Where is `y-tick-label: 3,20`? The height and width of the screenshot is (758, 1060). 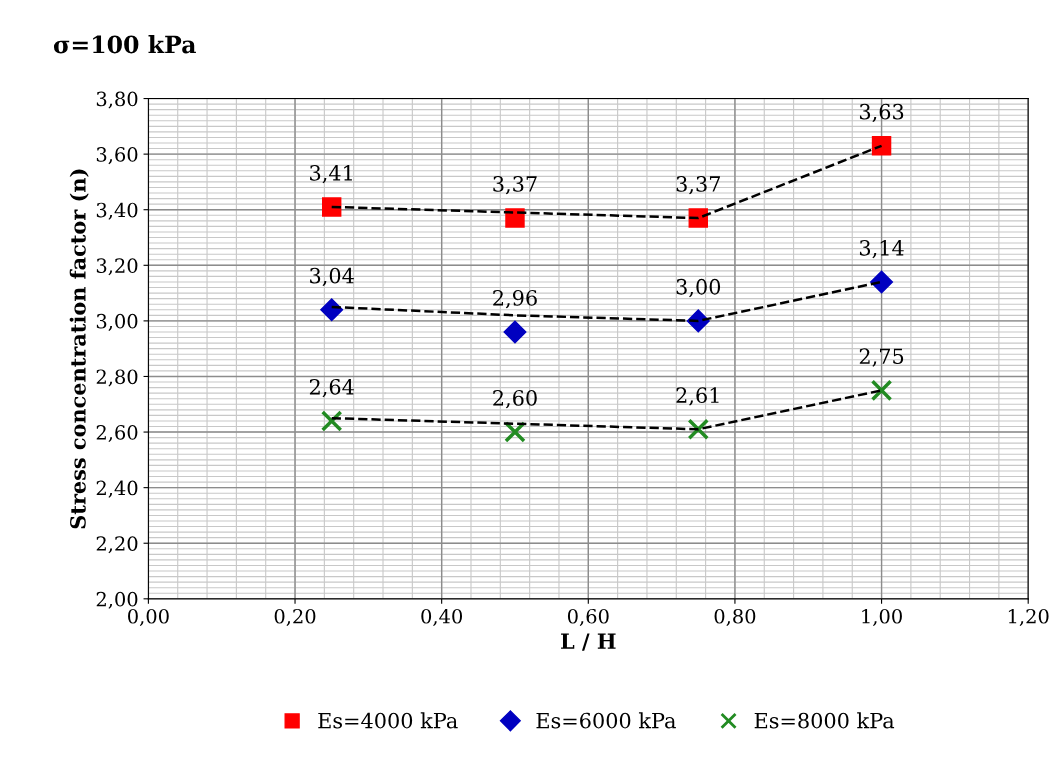
y-tick-label: 3,20 is located at coordinates (117, 267).